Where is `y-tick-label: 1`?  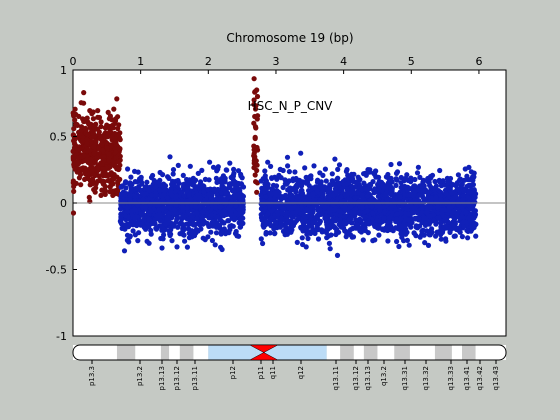 y-tick-label: 1 is located at coordinates (63, 70).